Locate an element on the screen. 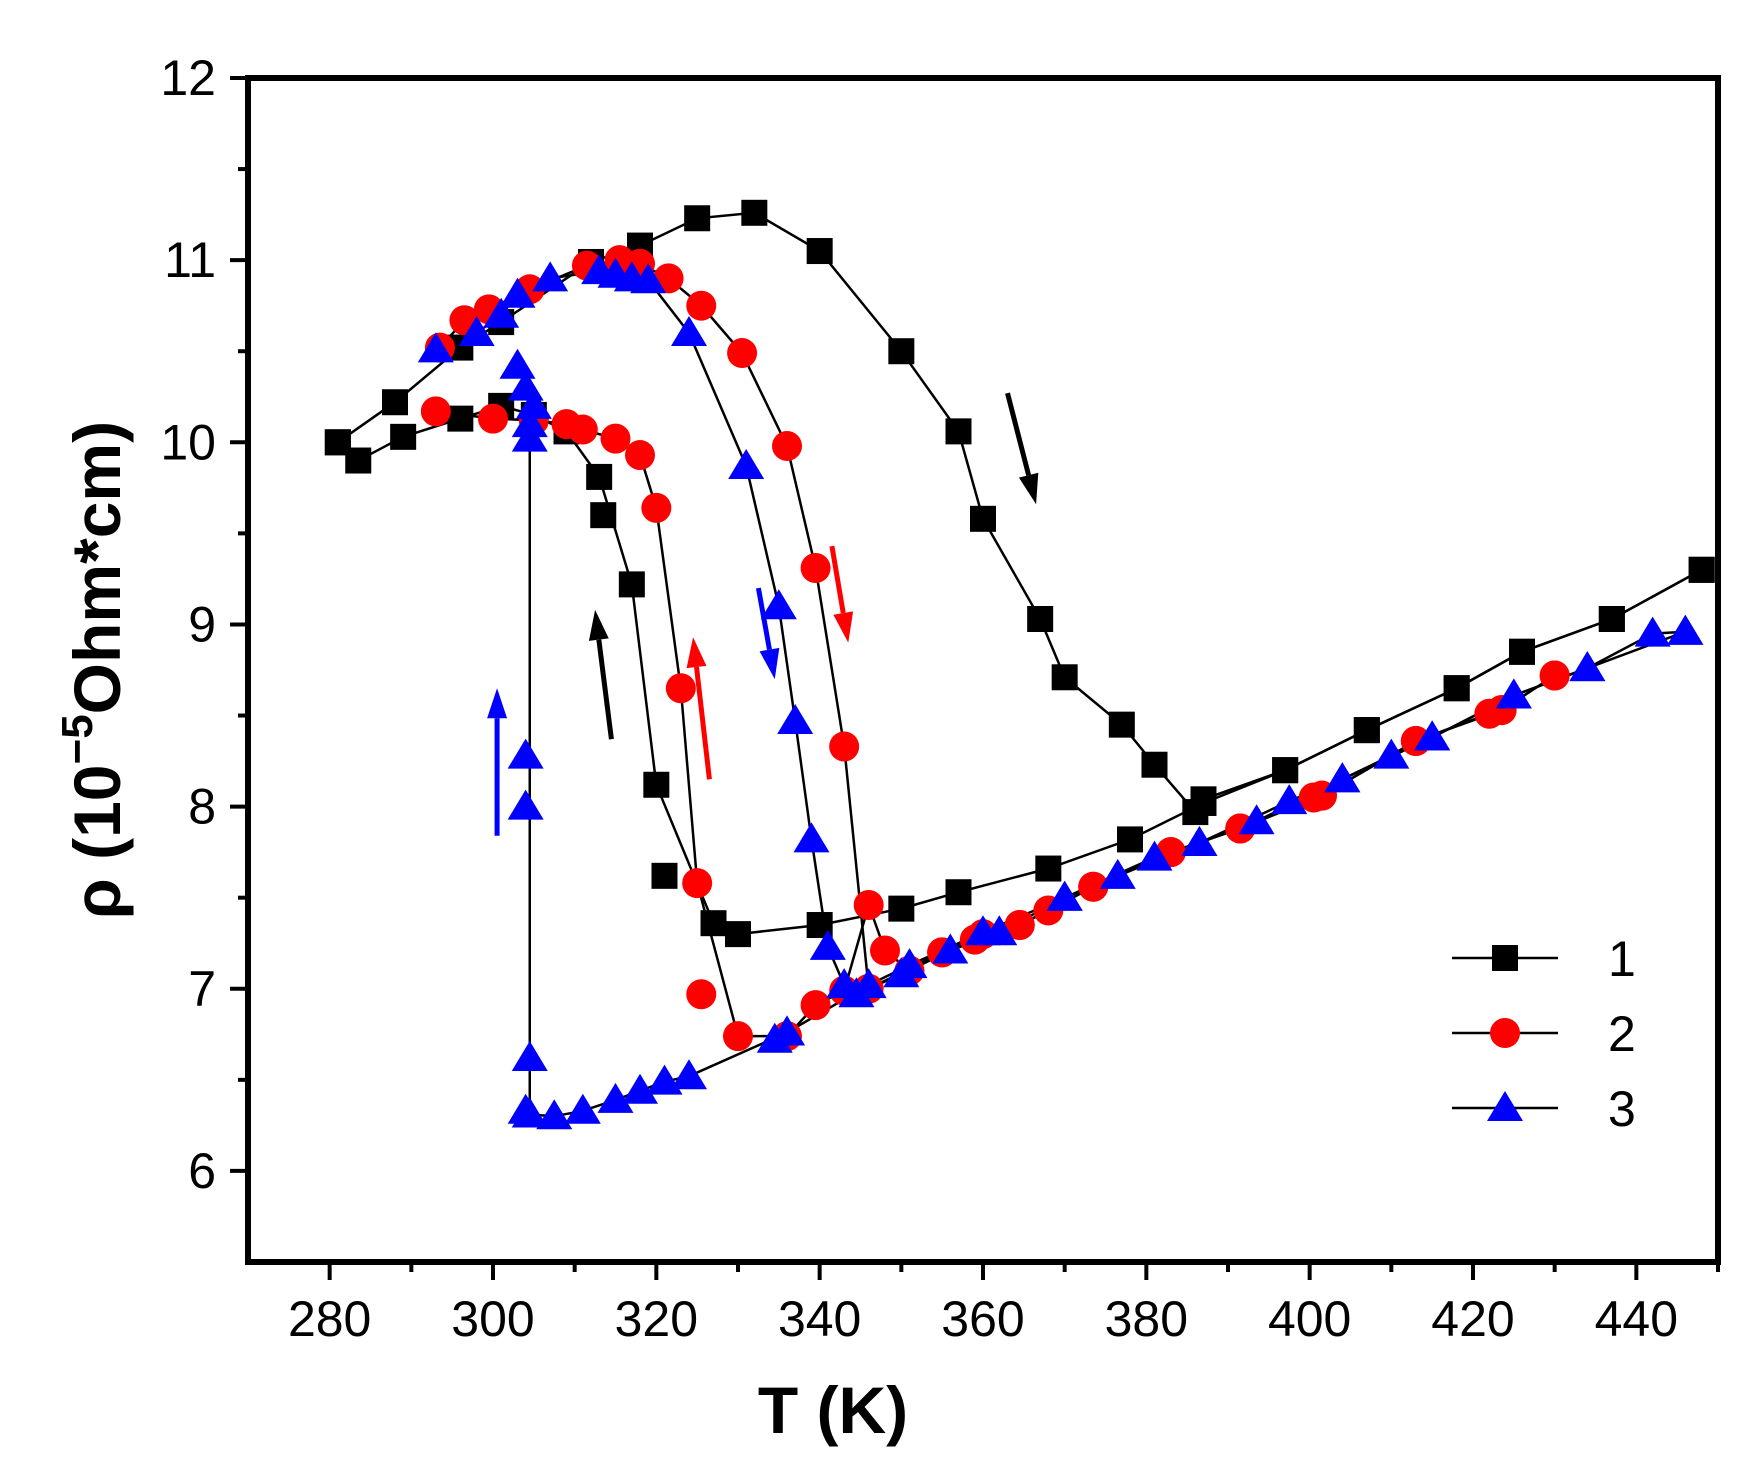 The height and width of the screenshot is (1483, 1759). legend-entry-3: 3 is located at coordinates (1544, 1109).